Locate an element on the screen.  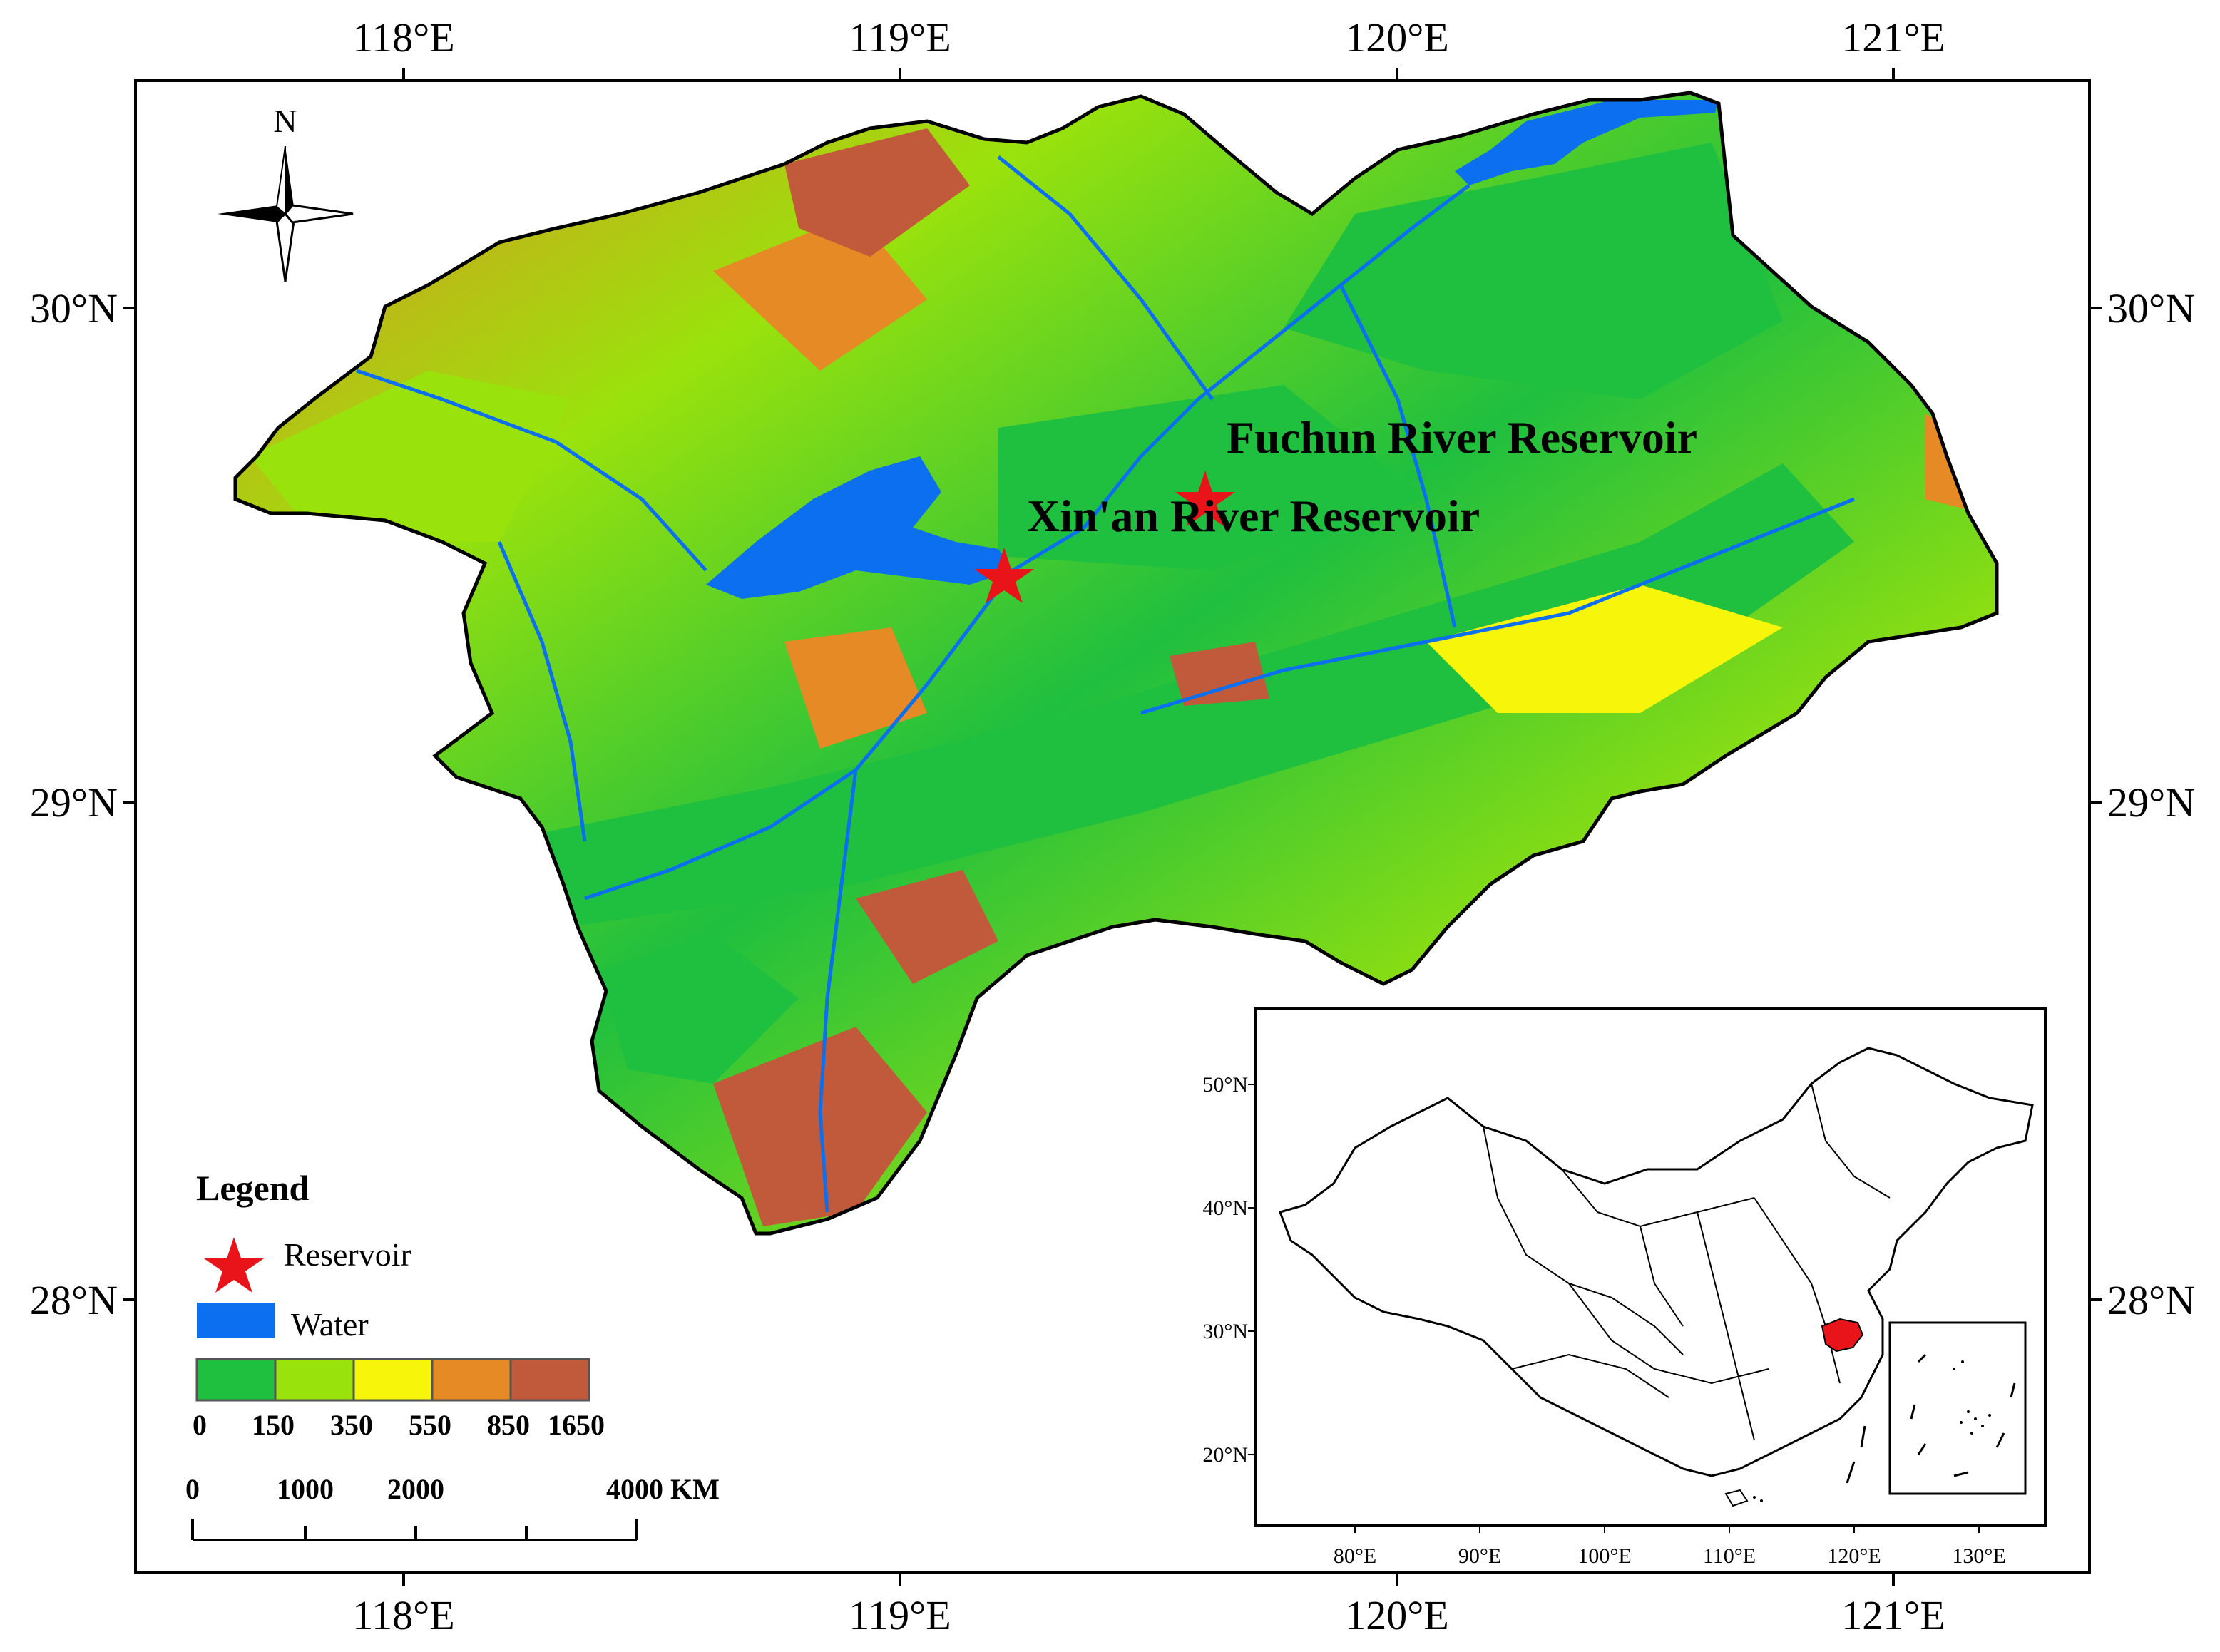
scale-bar: 0 1000 2000 4000 KM is located at coordinates (452, 1507).